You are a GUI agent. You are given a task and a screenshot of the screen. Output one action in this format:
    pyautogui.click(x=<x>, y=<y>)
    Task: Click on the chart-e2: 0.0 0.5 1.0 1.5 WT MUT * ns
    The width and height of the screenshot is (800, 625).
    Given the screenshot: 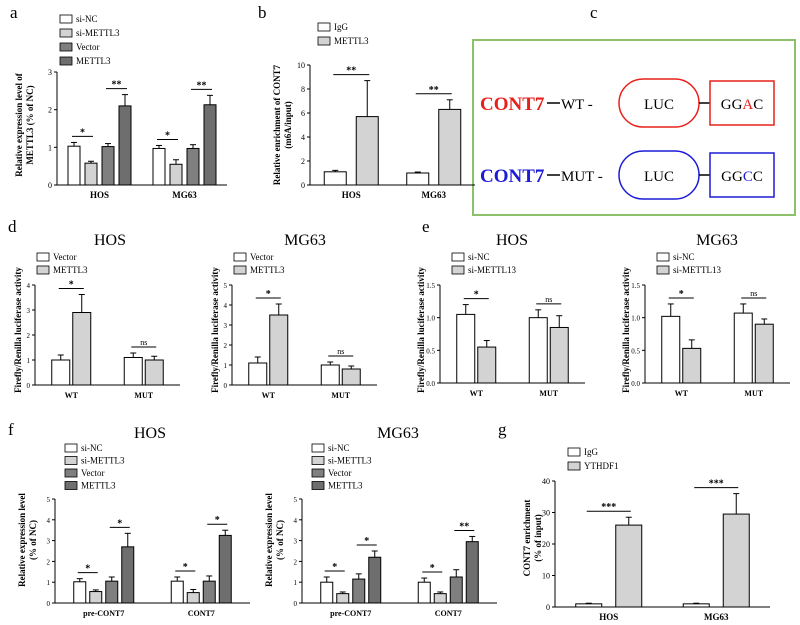 What is the action you would take?
    pyautogui.click(x=710, y=340)
    